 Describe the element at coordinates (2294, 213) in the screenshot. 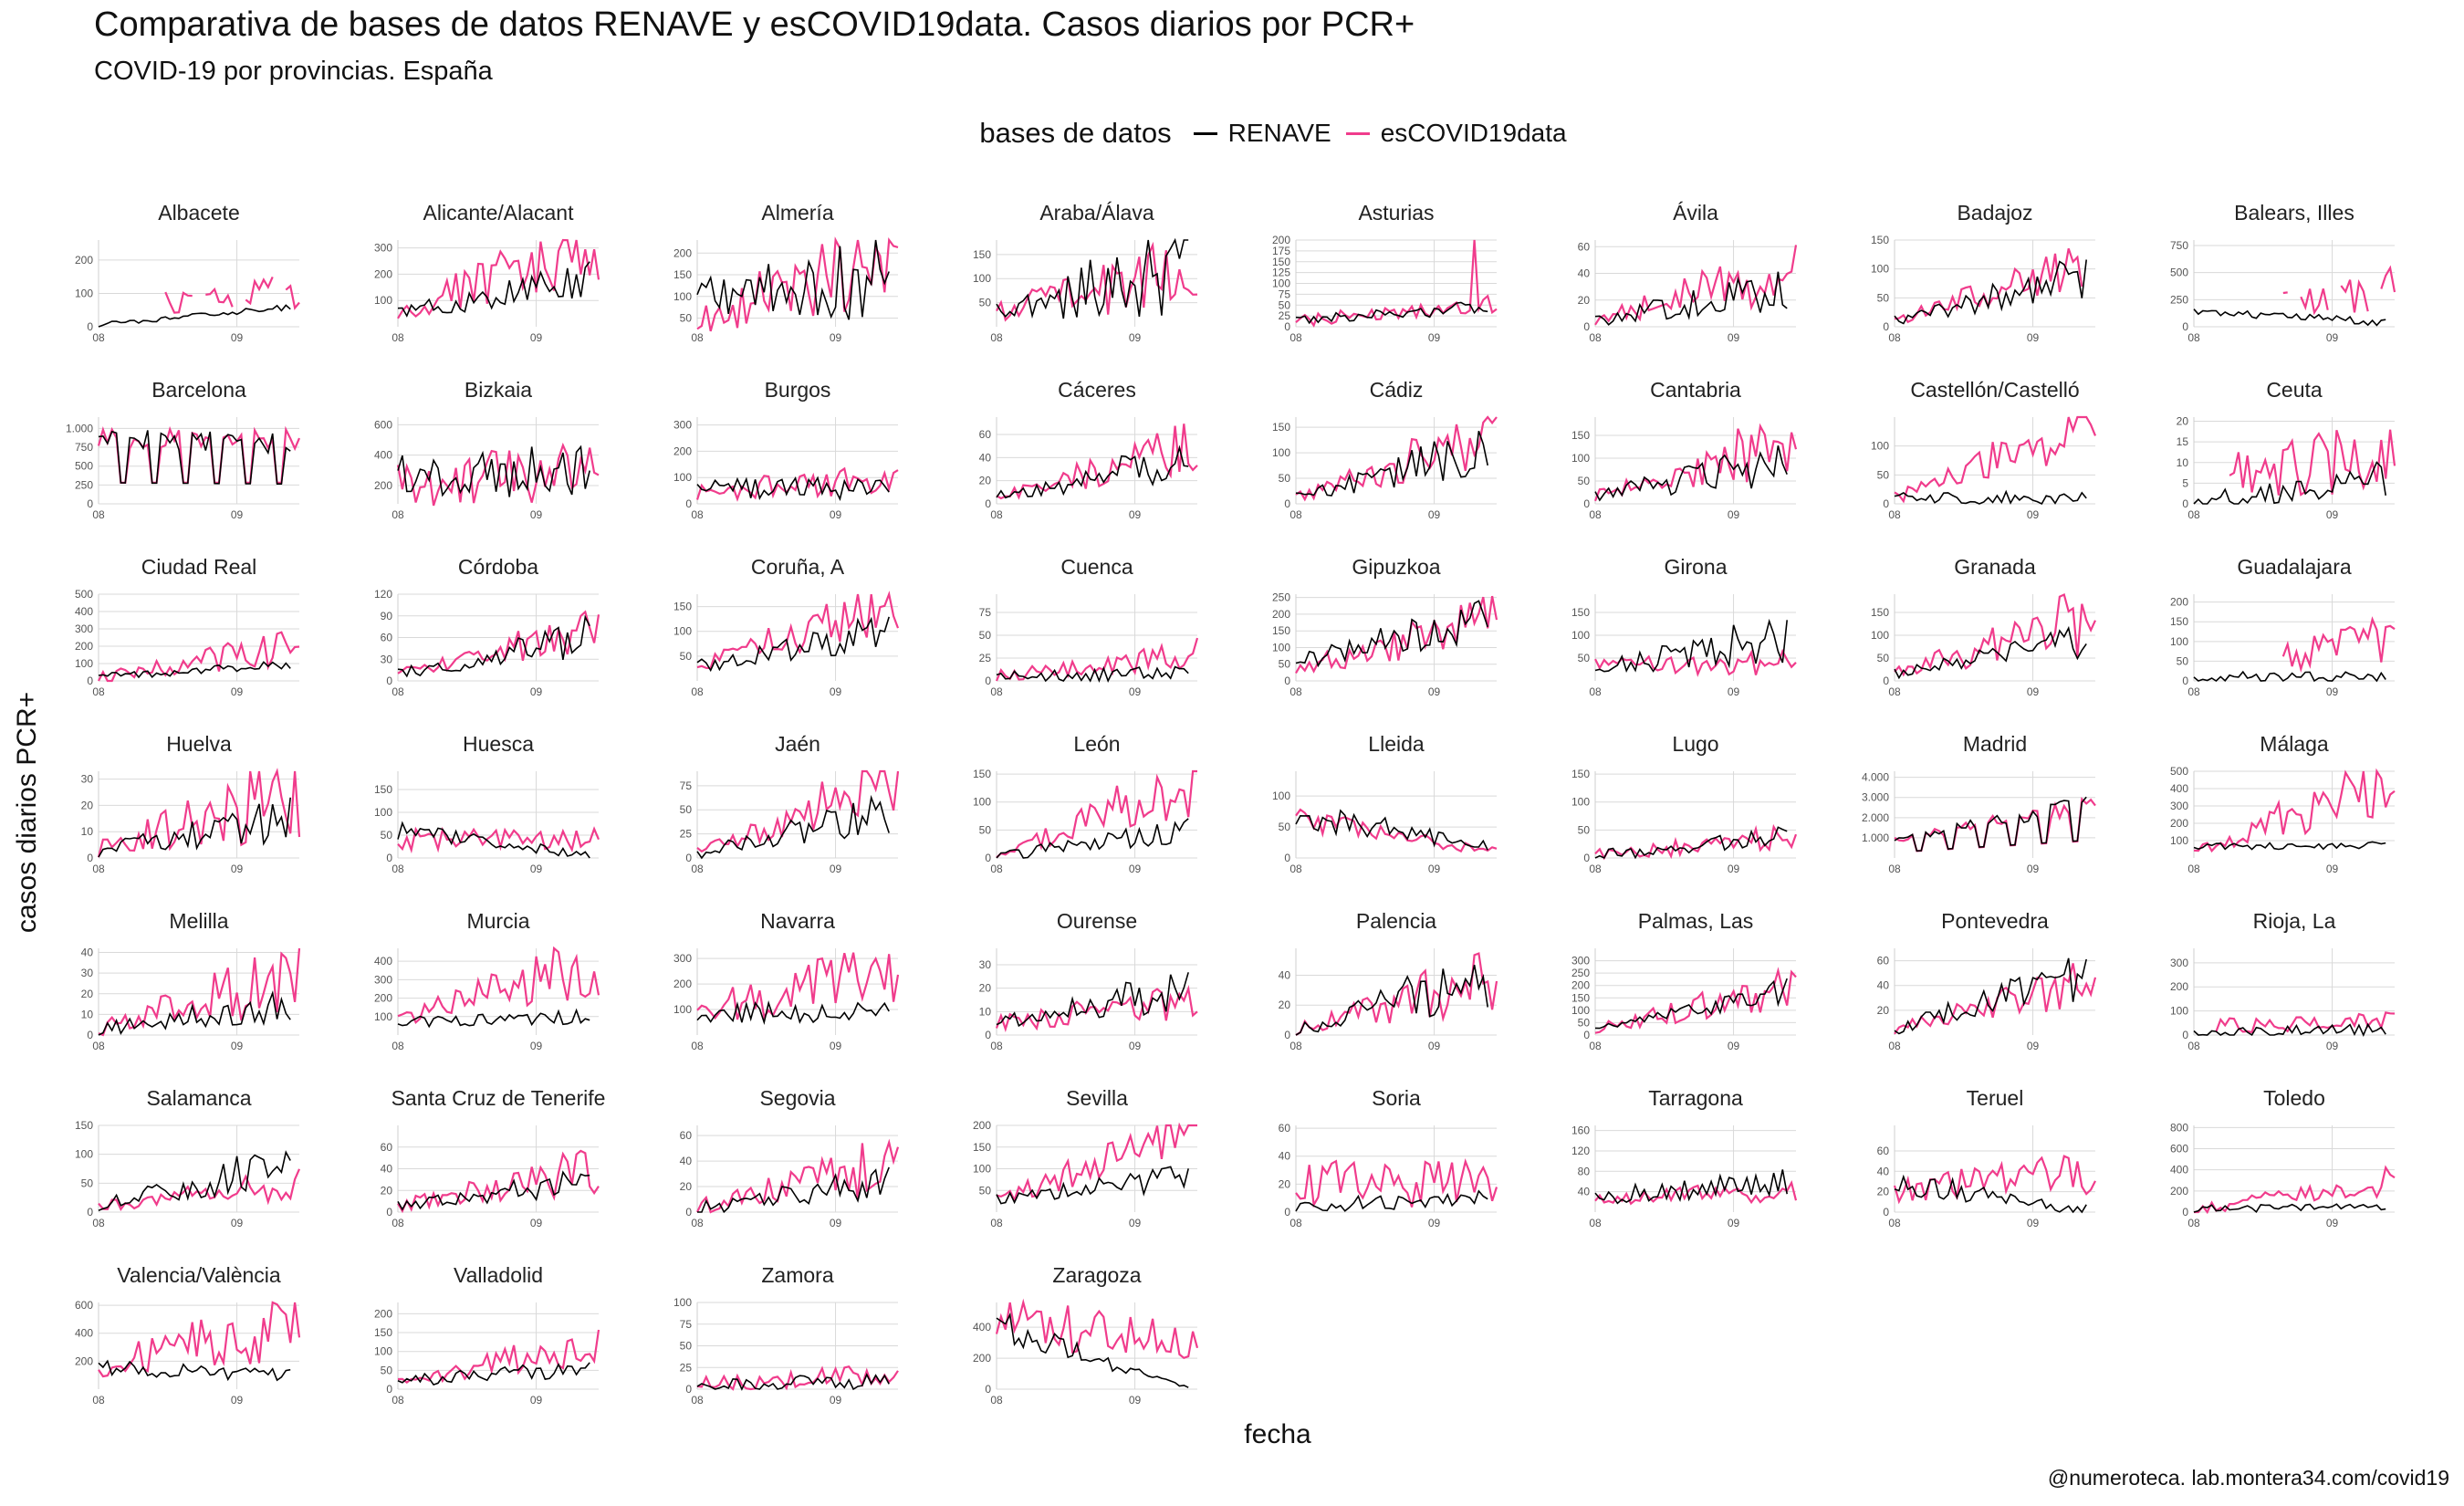

I see `facet-title: Balears, Illes` at that location.